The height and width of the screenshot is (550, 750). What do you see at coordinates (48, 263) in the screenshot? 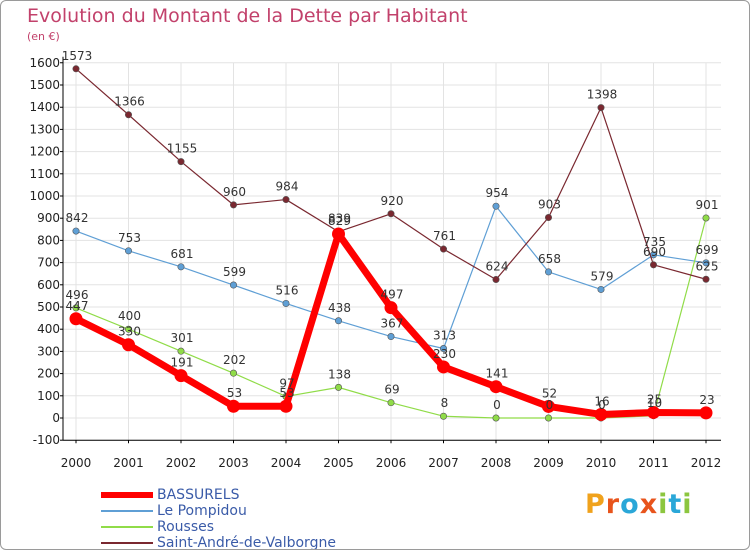
I see `y-tick-label: 700` at bounding box center [48, 263].